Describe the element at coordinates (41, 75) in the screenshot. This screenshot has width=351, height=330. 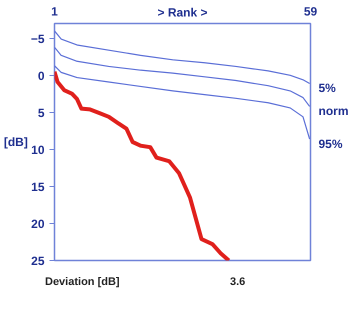
I see `y-tick-label: 0` at that location.